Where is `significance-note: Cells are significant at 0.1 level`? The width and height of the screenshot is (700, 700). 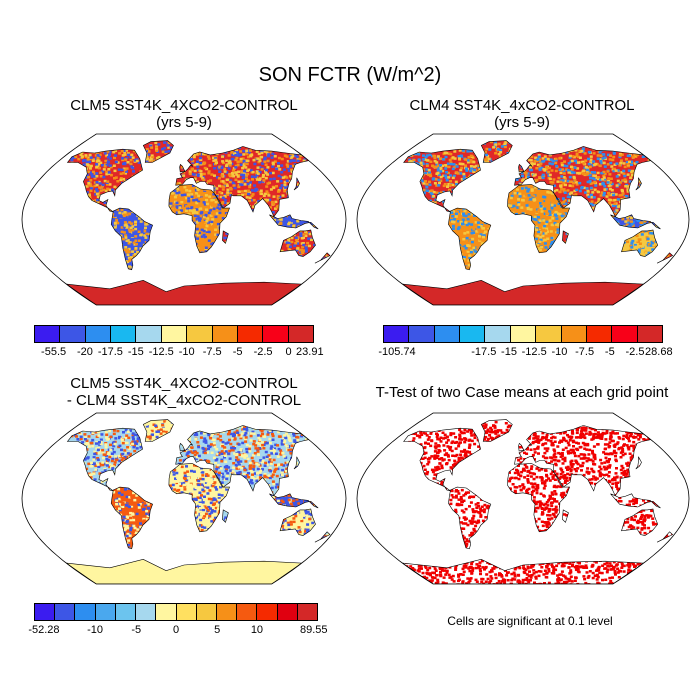
significance-note: Cells are significant at 0.1 level is located at coordinates (530, 621).